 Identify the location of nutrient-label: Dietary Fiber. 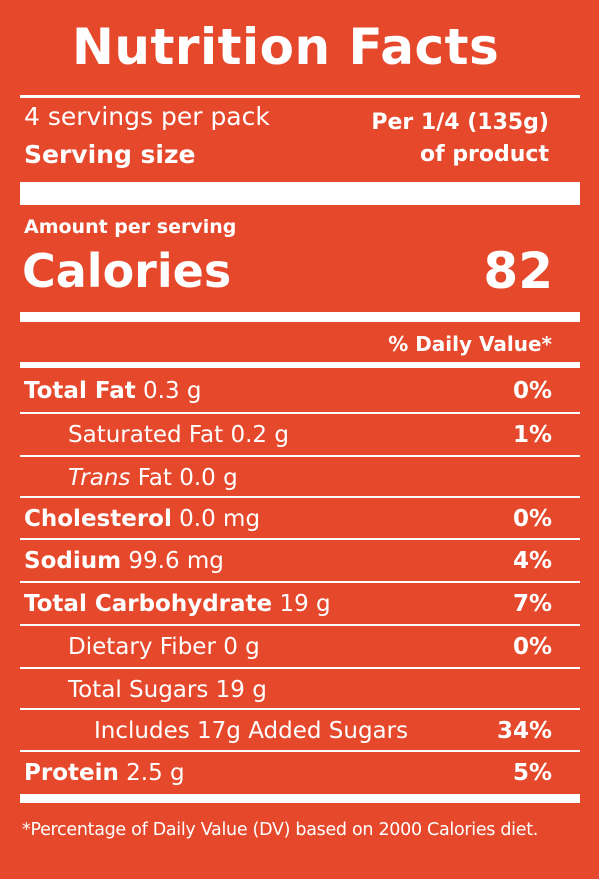
(142, 647).